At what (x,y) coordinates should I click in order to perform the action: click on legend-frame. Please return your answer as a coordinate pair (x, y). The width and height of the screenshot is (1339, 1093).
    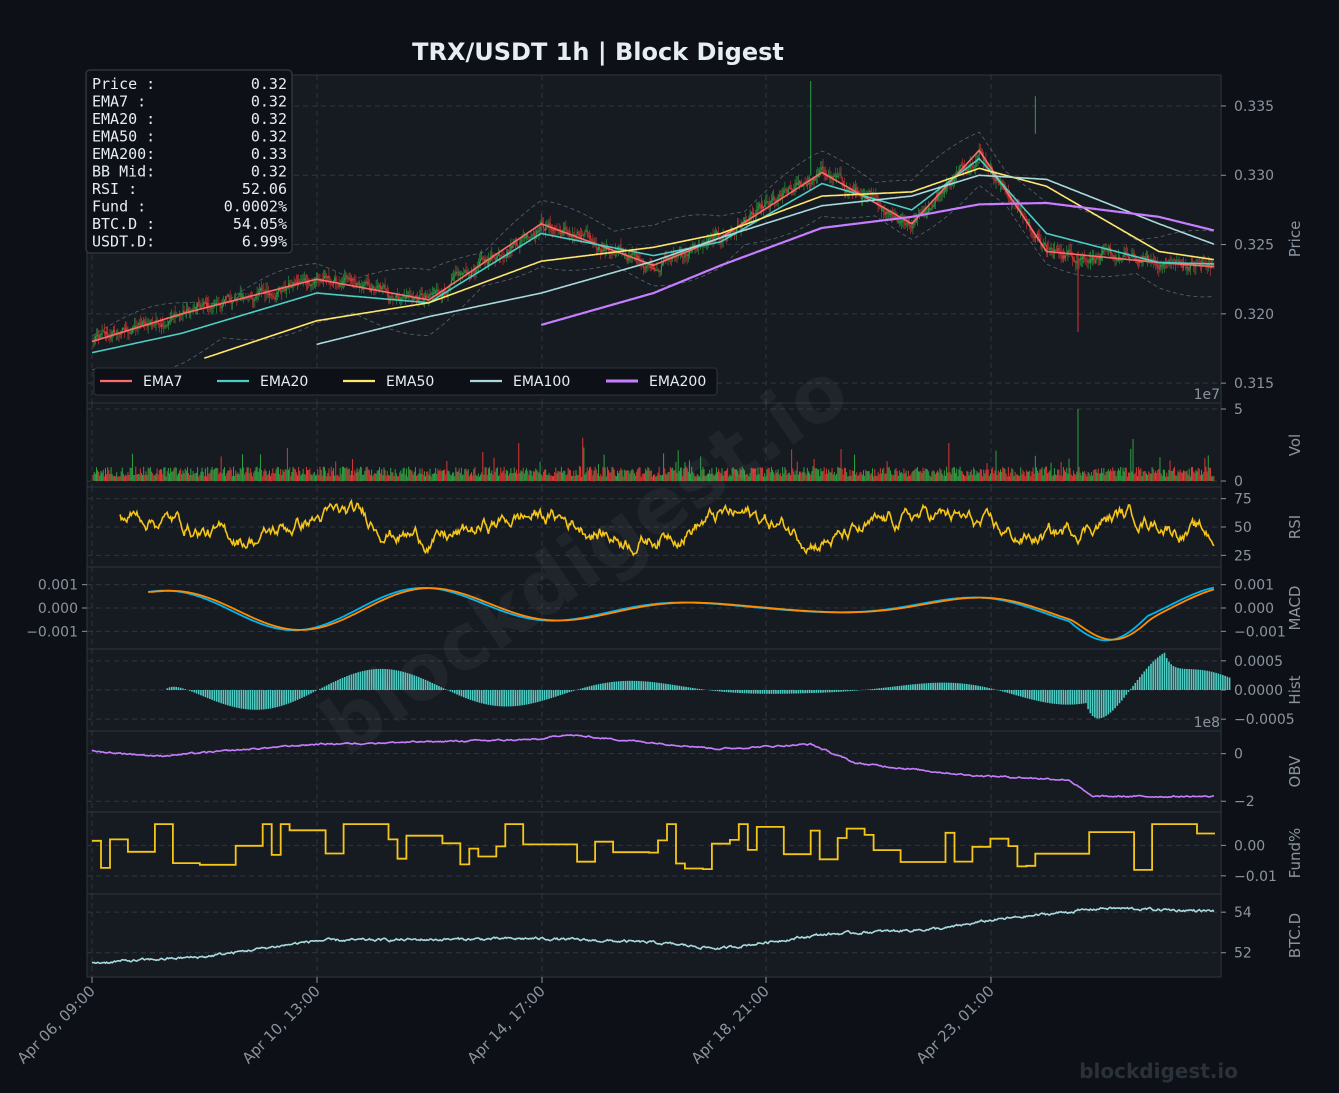
    Looking at the image, I should click on (405, 381).